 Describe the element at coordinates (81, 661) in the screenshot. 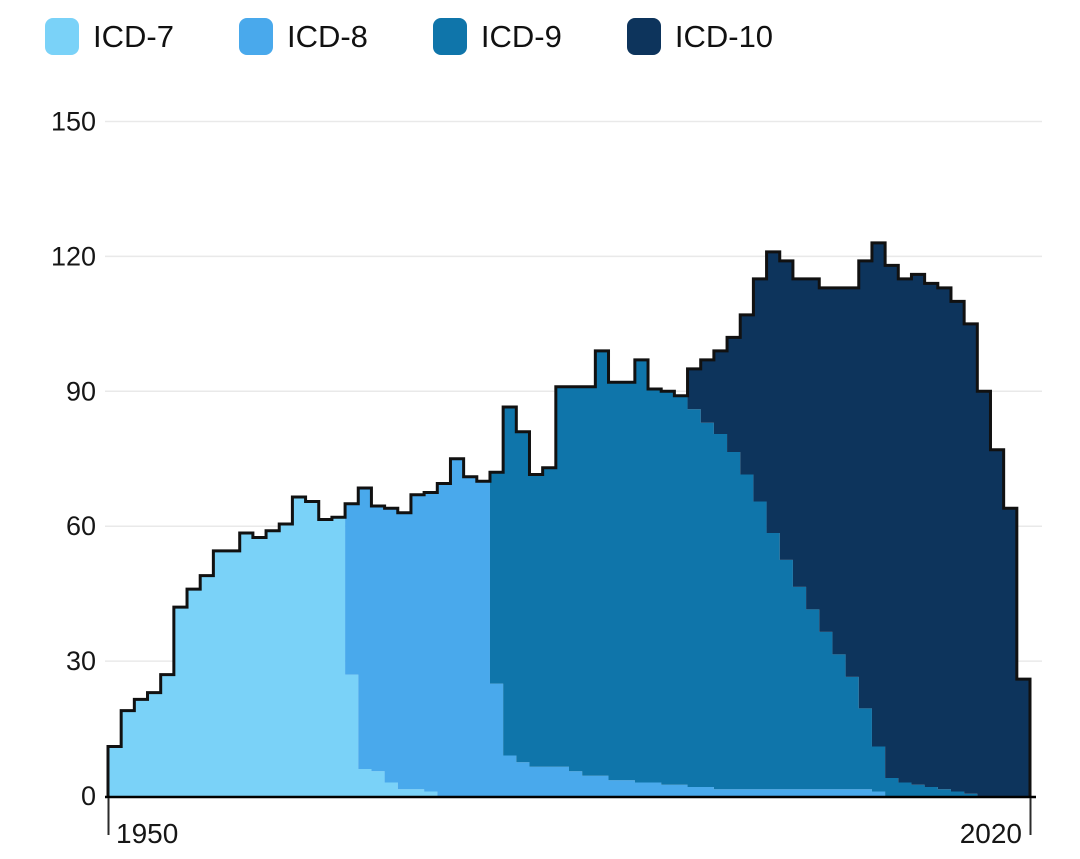

I see `y-tick-label-30: 30` at that location.